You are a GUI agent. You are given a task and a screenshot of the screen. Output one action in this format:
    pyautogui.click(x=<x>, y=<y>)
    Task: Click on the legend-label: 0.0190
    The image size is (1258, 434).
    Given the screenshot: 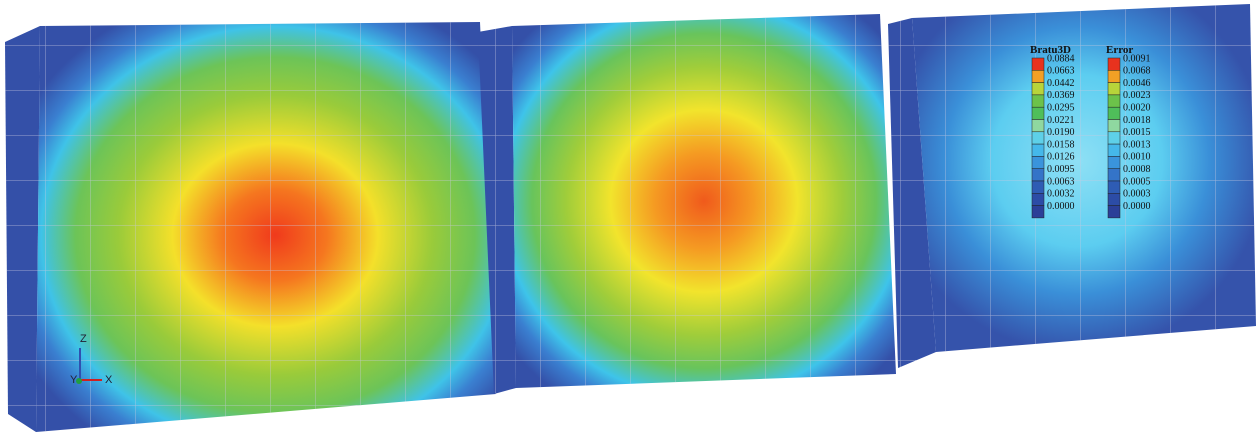 What is the action you would take?
    pyautogui.click(x=1061, y=132)
    